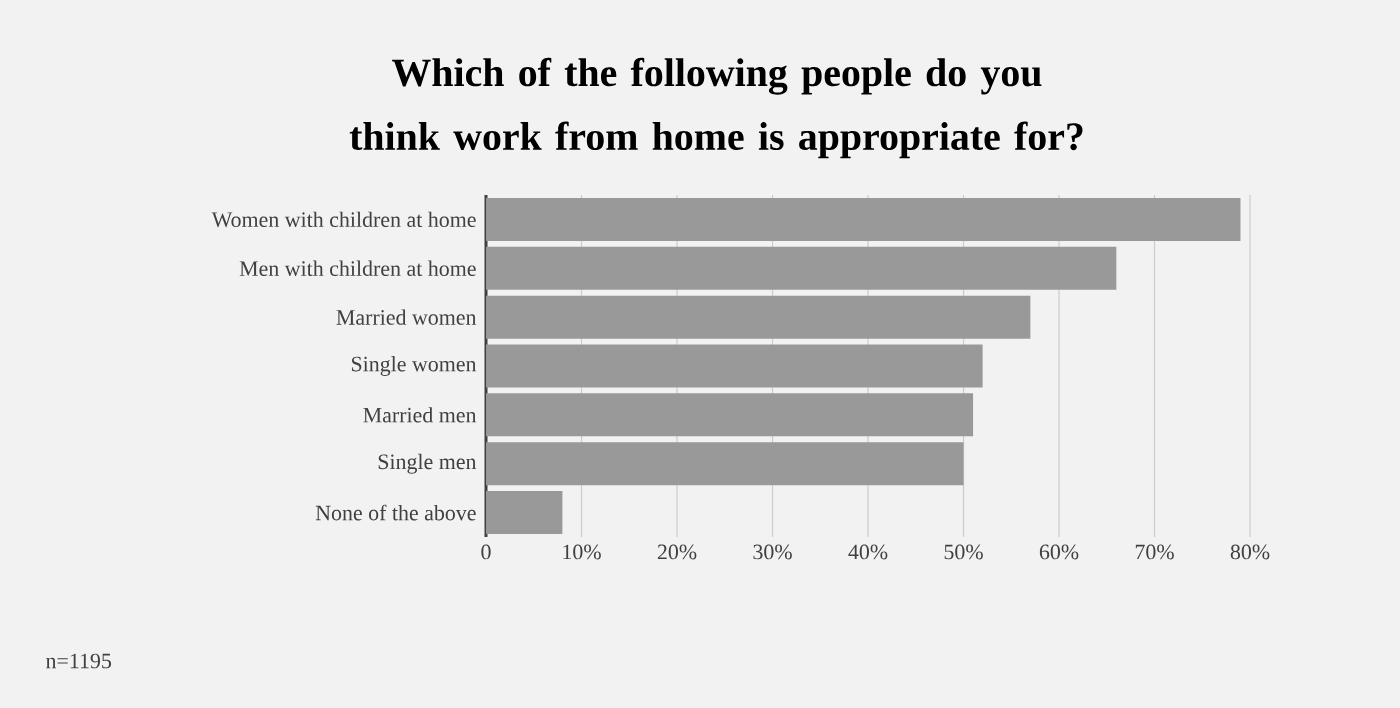 Image resolution: width=1400 pixels, height=708 pixels. What do you see at coordinates (486, 552) in the screenshot?
I see `x-tick-label: 0` at bounding box center [486, 552].